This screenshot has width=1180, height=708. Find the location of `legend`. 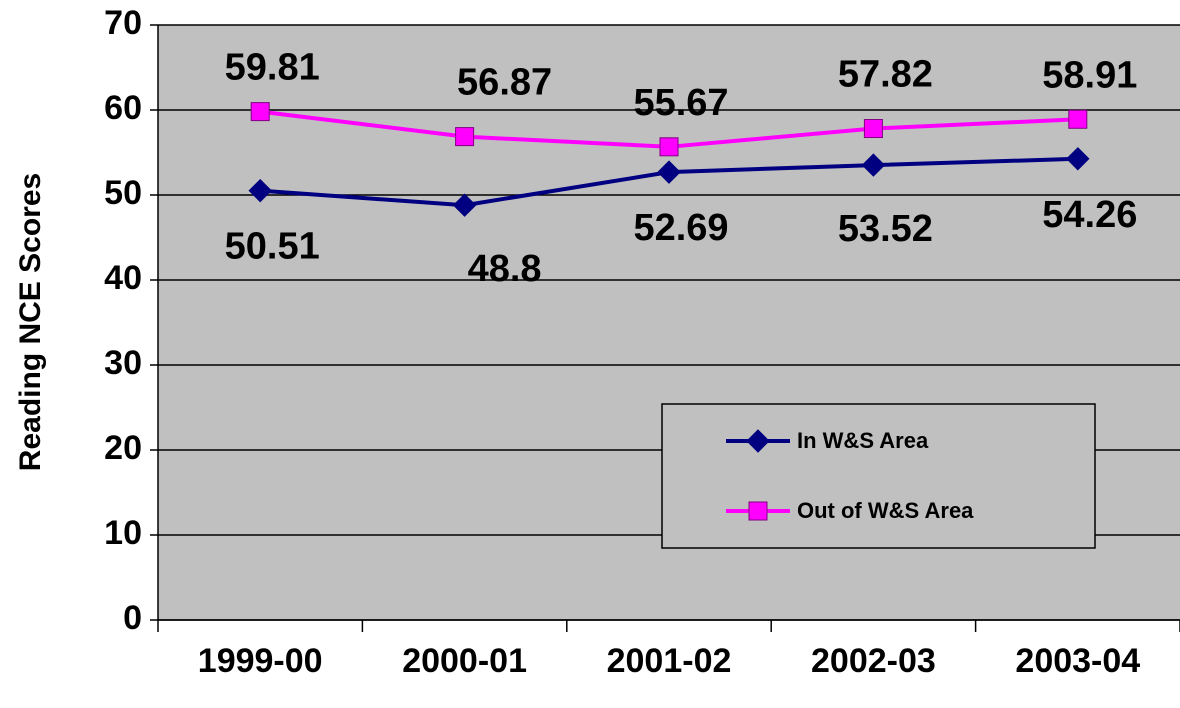

legend is located at coordinates (878, 476).